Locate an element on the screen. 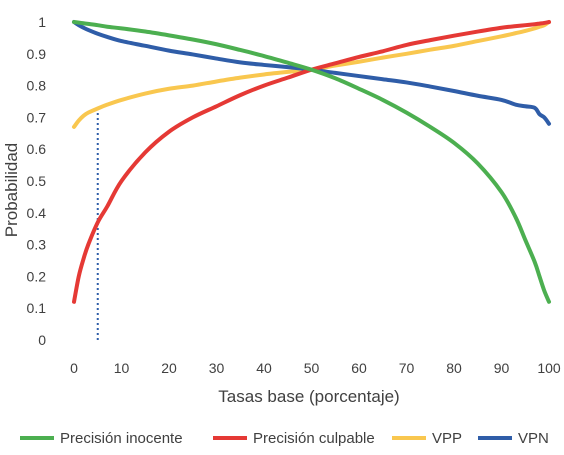 Image resolution: width=564 pixels, height=455 pixels. legend-label: Precisión inocente is located at coordinates (121, 438).